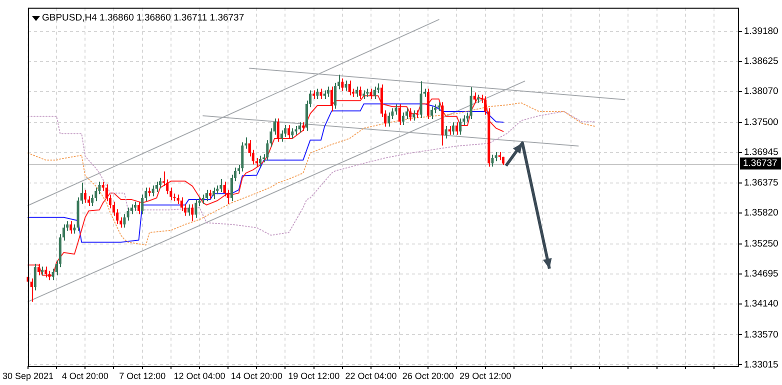  I want to click on x-tick-label: 19 Oct 12:00, so click(314, 375).